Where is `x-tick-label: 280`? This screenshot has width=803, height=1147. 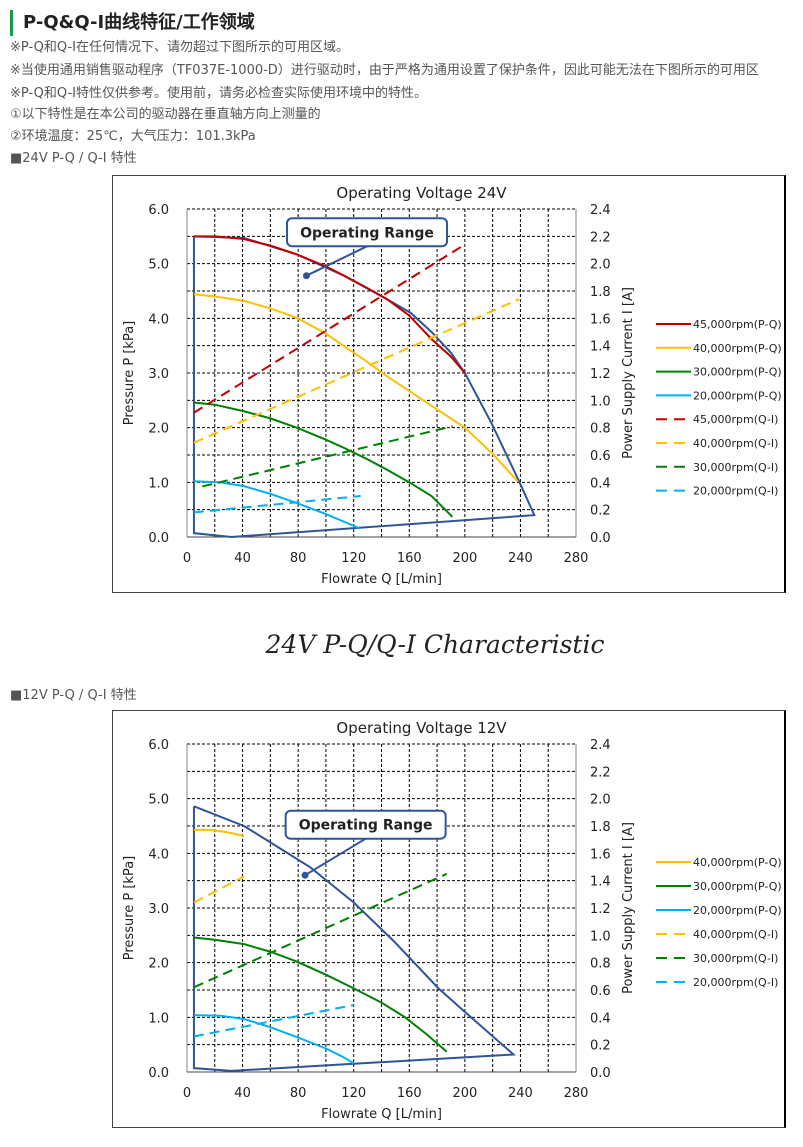 x-tick-label: 280 is located at coordinates (576, 1093).